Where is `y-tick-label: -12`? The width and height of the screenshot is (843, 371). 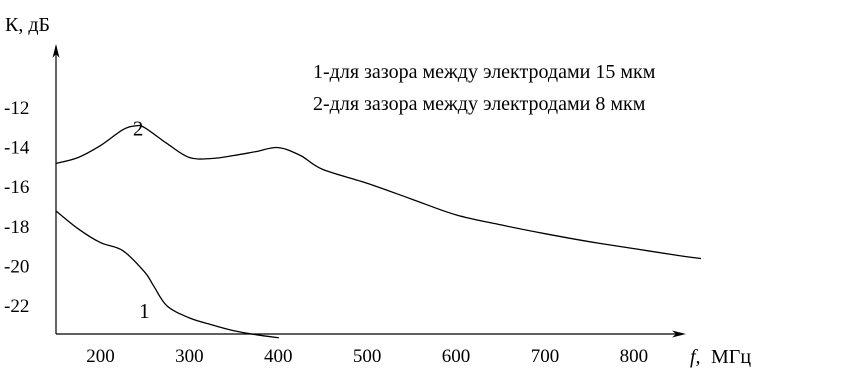 y-tick-label: -12 is located at coordinates (16, 108).